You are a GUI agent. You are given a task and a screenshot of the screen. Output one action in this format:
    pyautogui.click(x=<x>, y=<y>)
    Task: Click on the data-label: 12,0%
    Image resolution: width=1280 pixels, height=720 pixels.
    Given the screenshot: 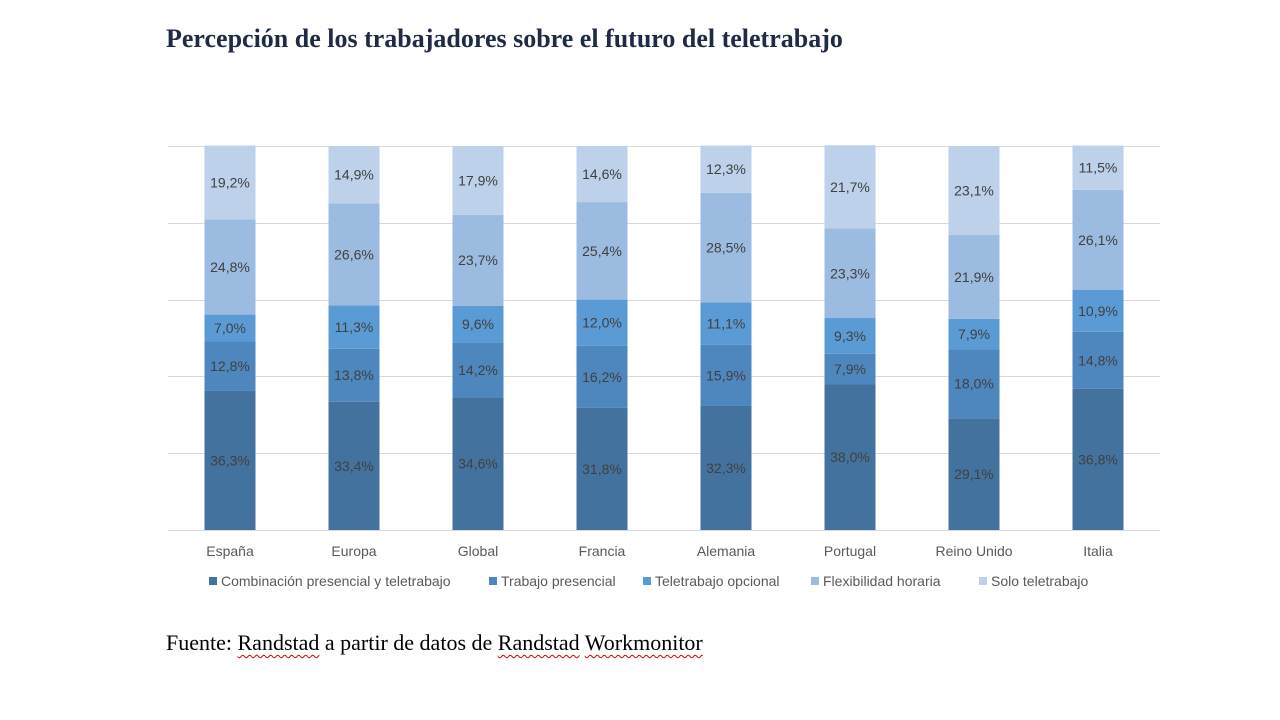 What is the action you would take?
    pyautogui.click(x=602, y=323)
    